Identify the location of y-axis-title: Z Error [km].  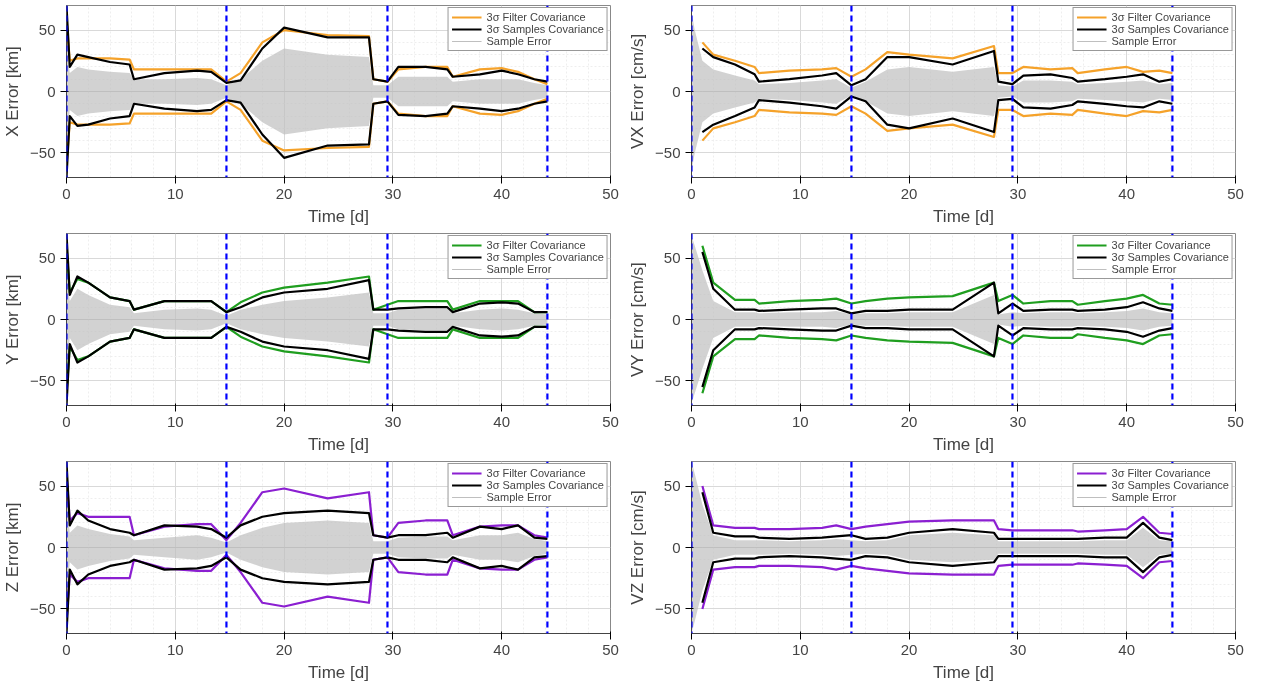
(13, 547).